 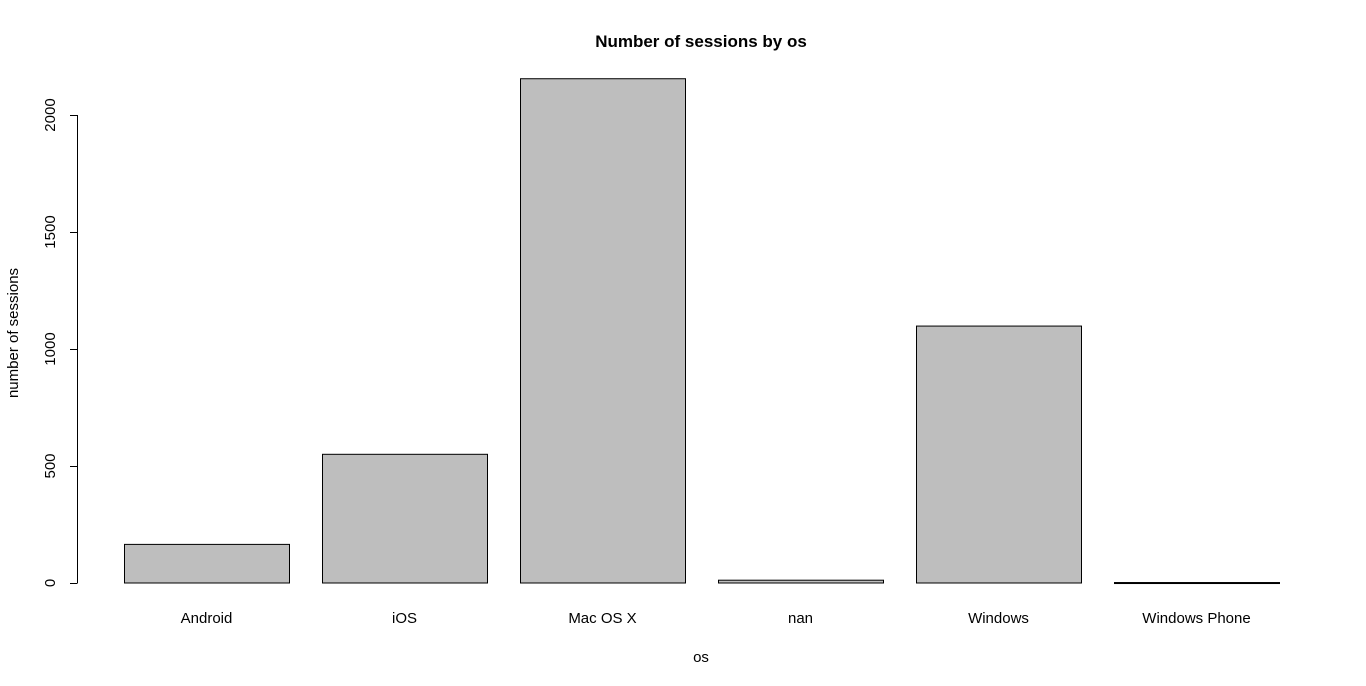 I want to click on bar-android, so click(x=207, y=563).